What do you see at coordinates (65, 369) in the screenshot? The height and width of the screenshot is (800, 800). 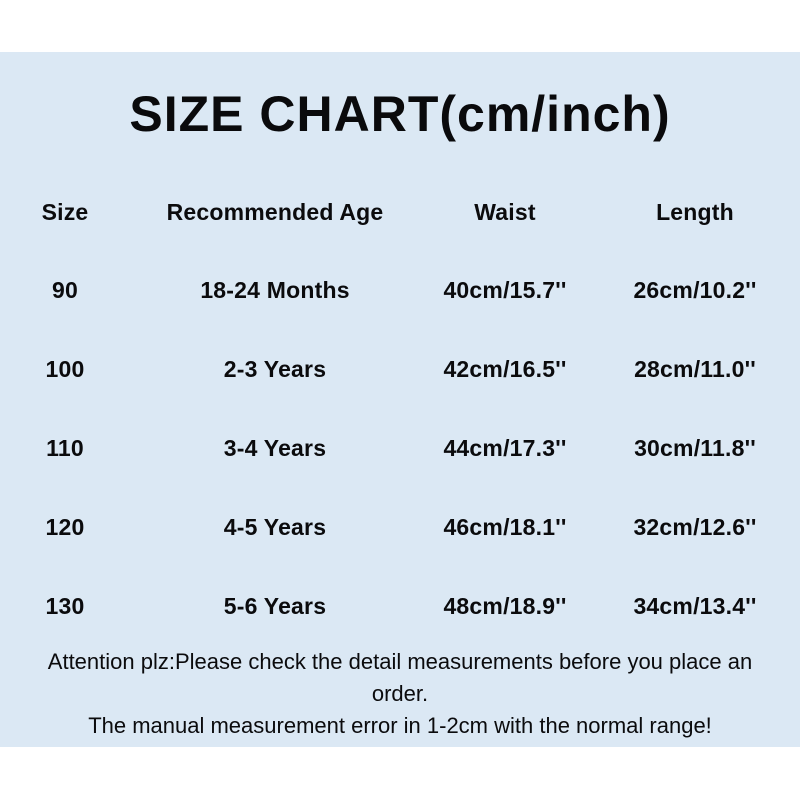 I see `table-cell-size: 100` at bounding box center [65, 369].